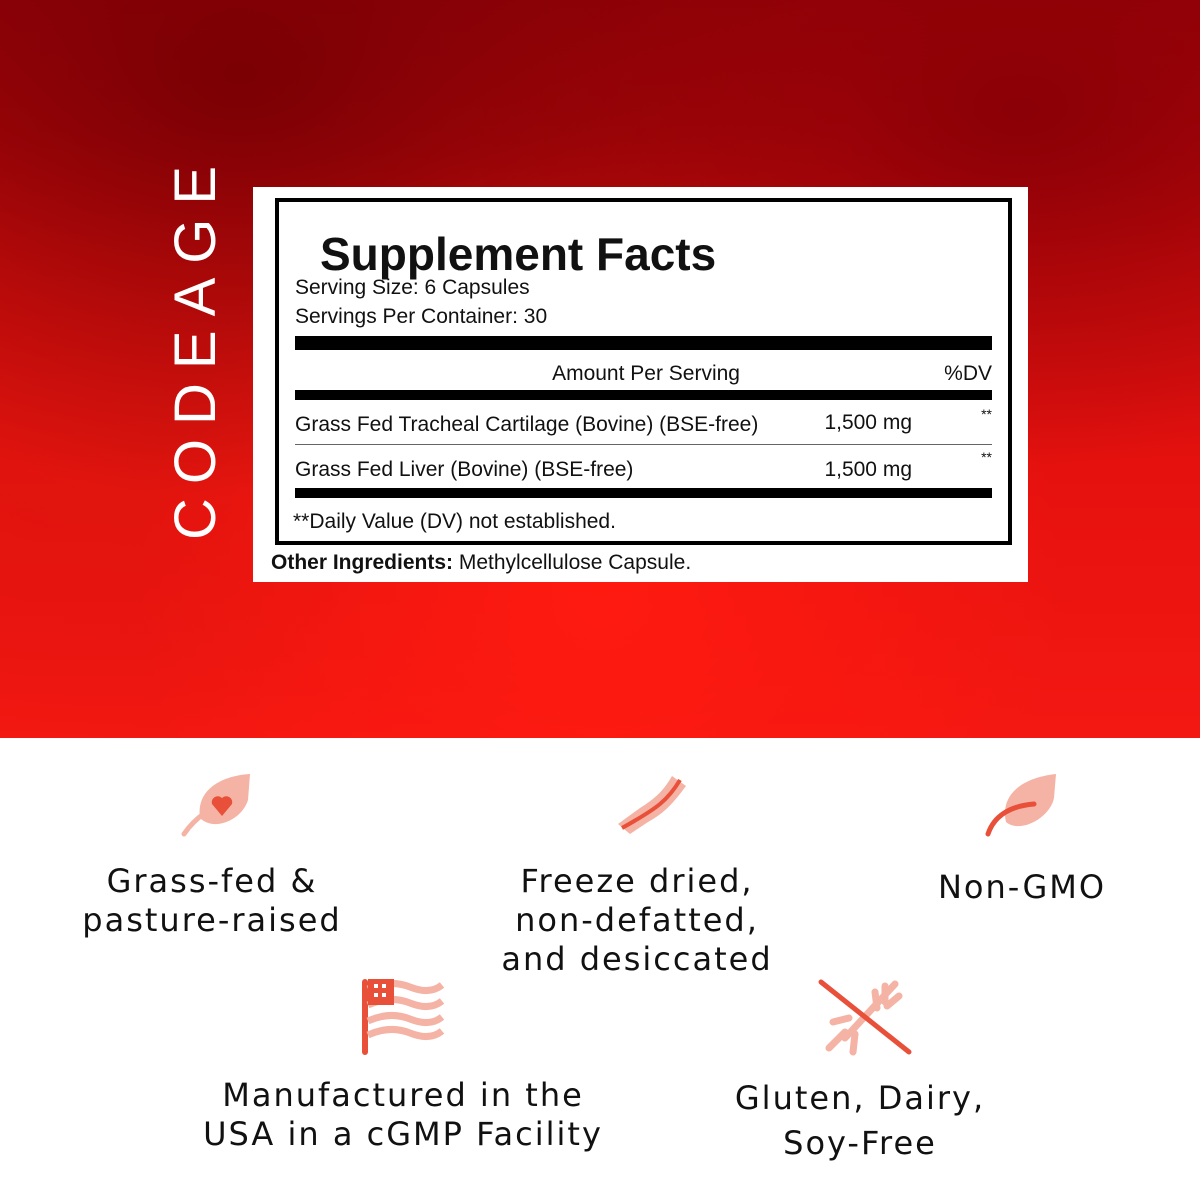 This screenshot has width=1200, height=1200. I want to click on feature-text: Non-GMO, so click(1022, 887).